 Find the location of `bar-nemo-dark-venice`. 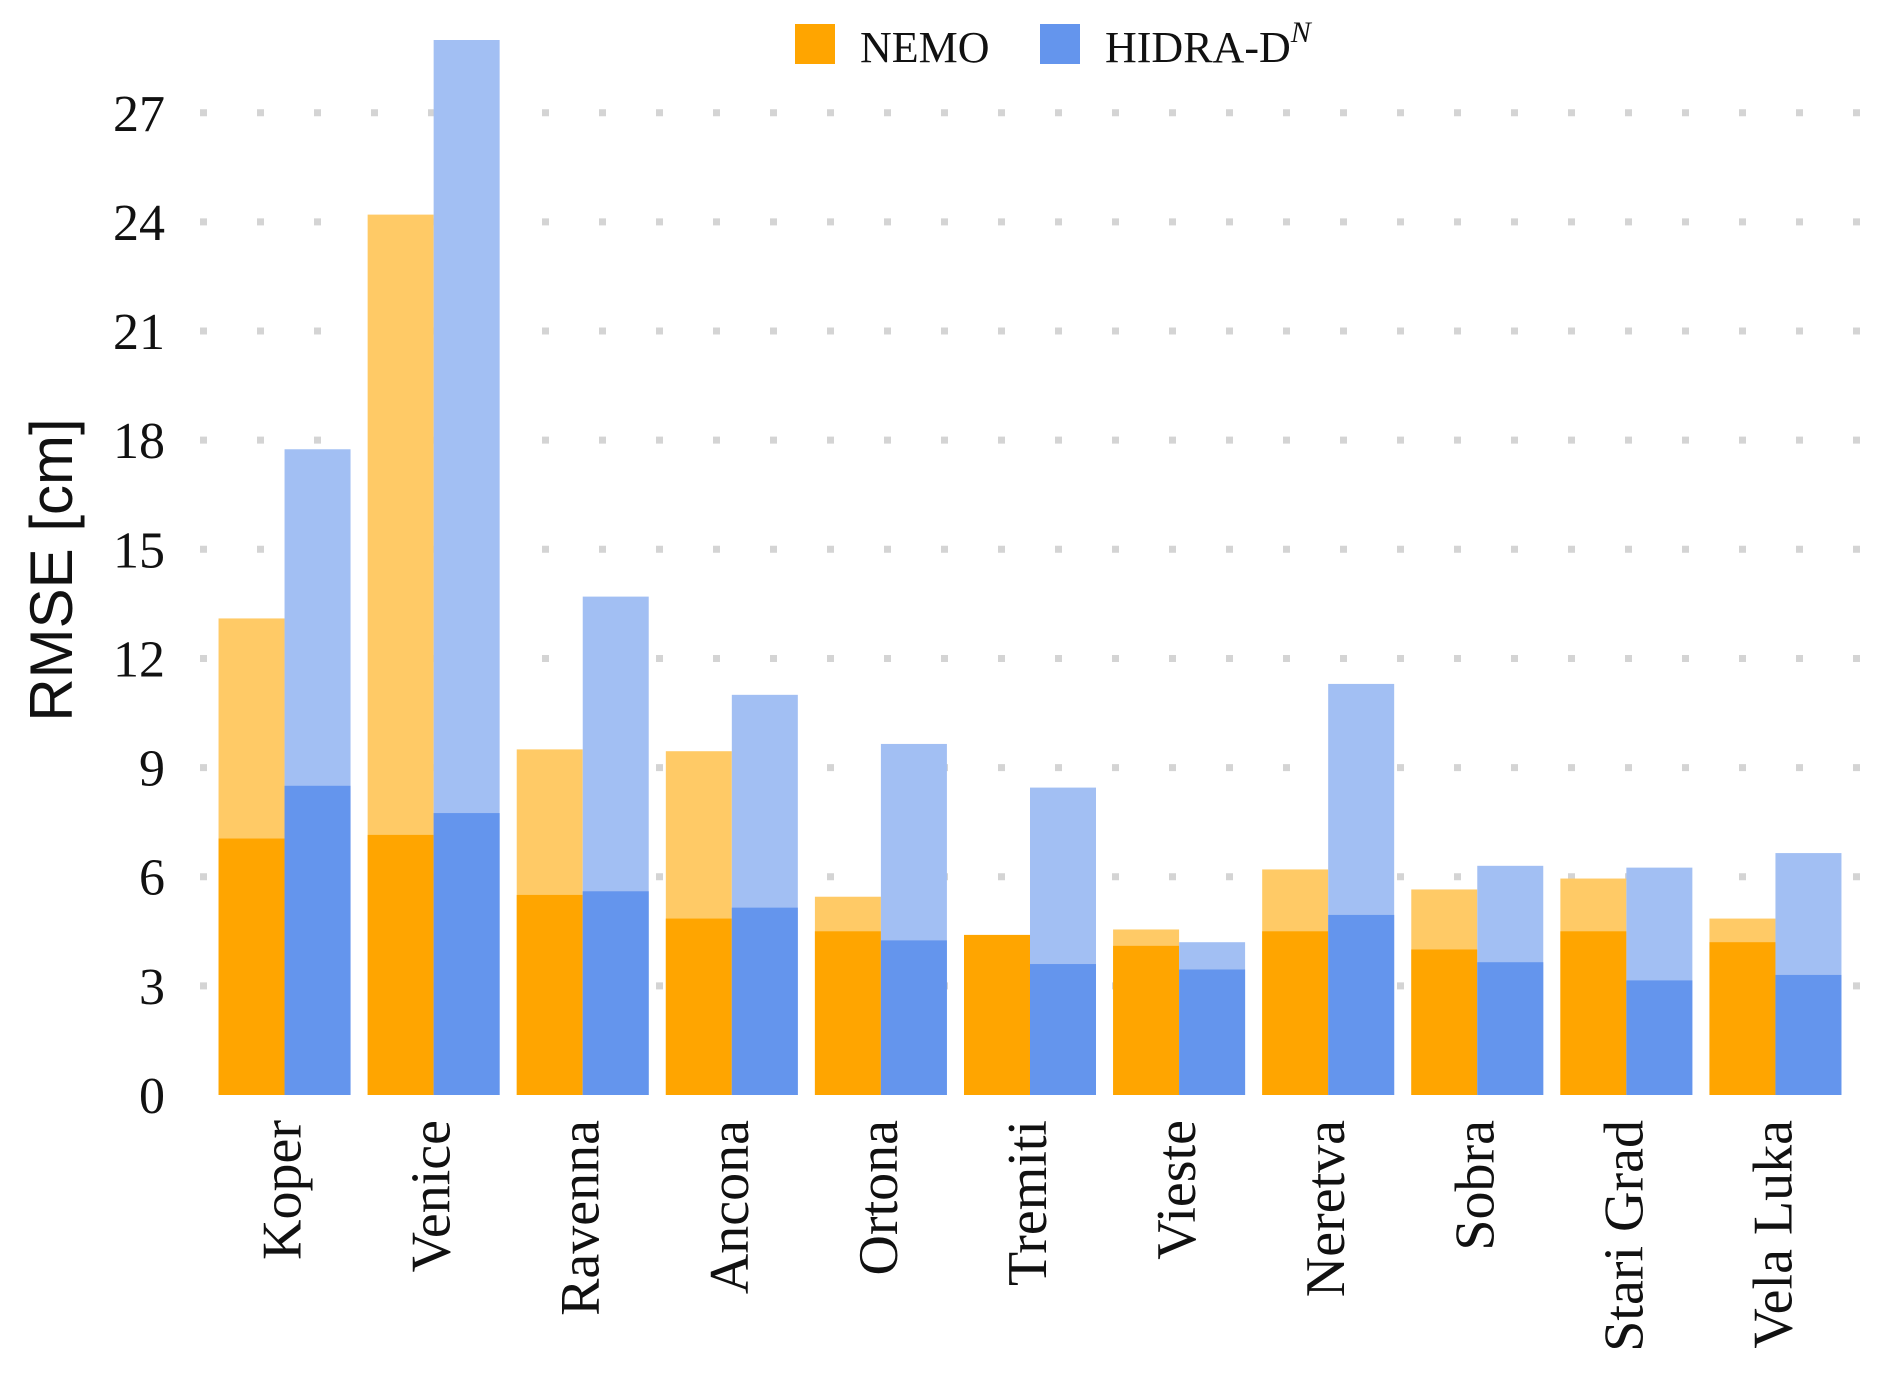

bar-nemo-dark-venice is located at coordinates (400, 964).